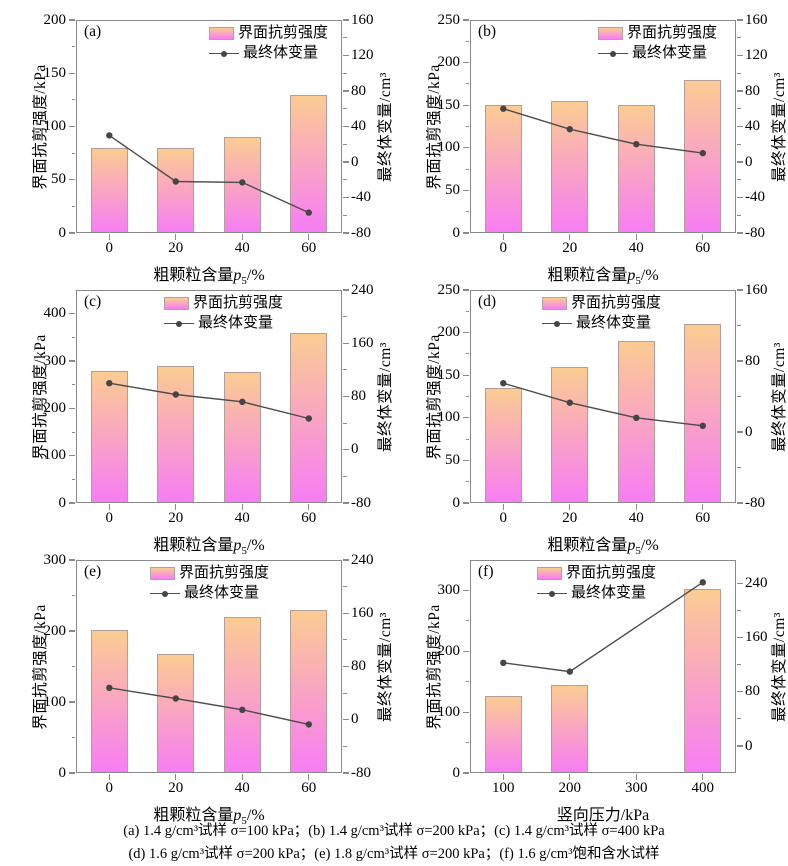 This screenshot has height=866, width=788. I want to click on x-axis-title-var: p, so click(631, 545).